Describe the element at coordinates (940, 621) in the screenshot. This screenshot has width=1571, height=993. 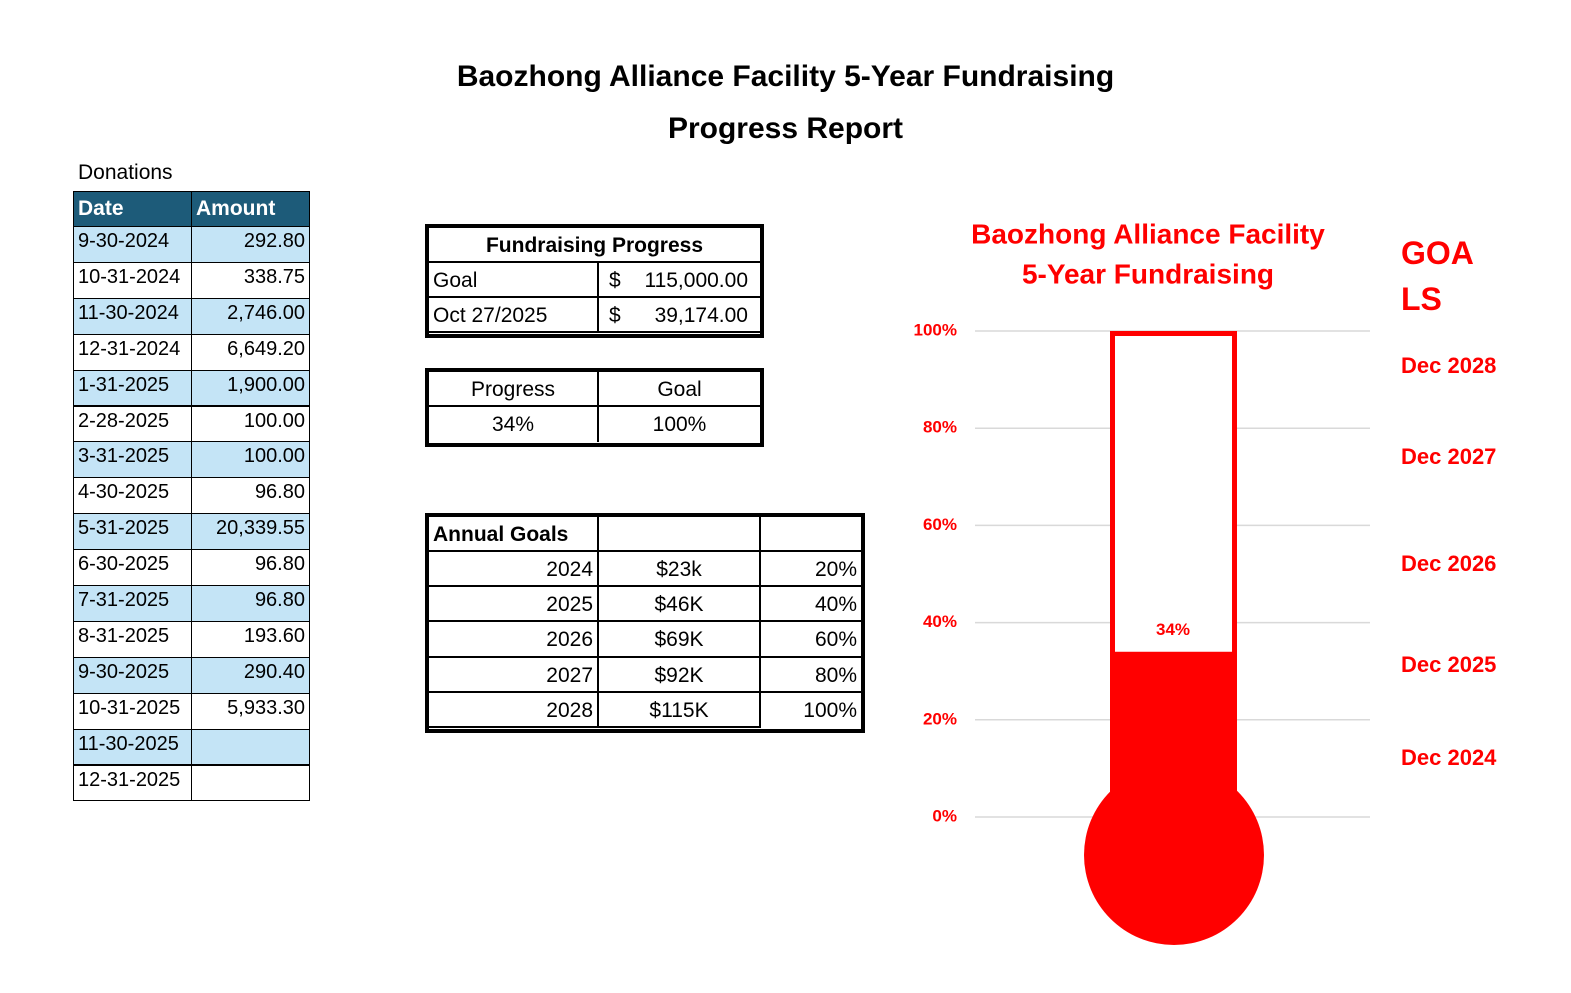
I see `y-tick-label: 40%` at that location.